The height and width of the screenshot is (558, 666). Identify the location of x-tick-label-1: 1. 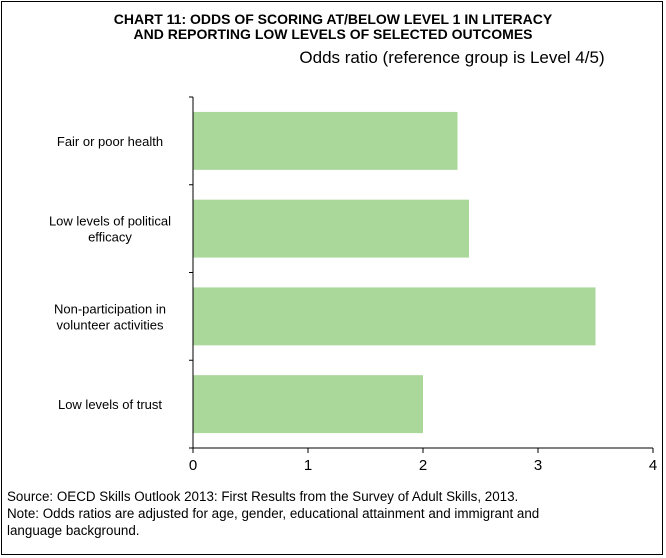
(308, 465).